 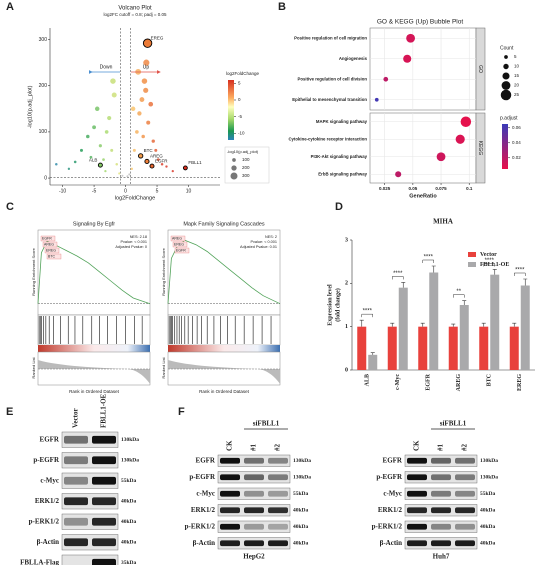 I want to click on y-tick-label: 300, so click(x=43, y=40).